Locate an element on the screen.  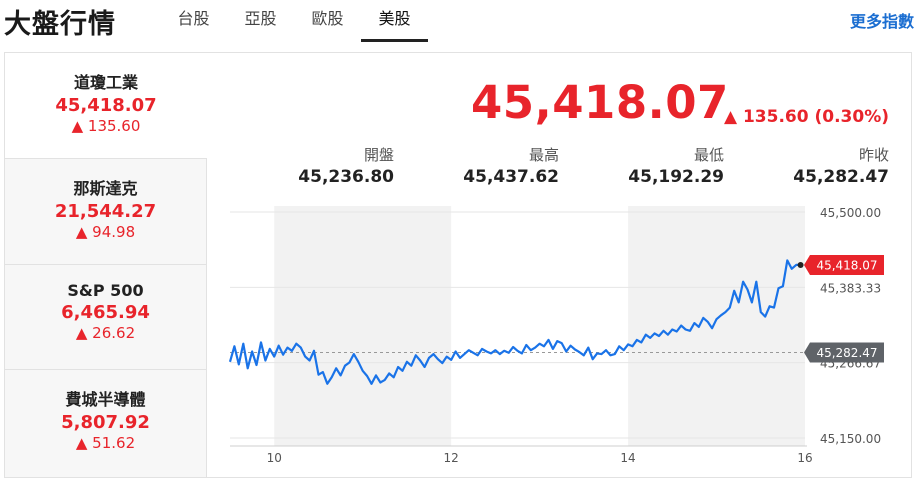
tab-asia: 亞股 is located at coordinates (260, 18).